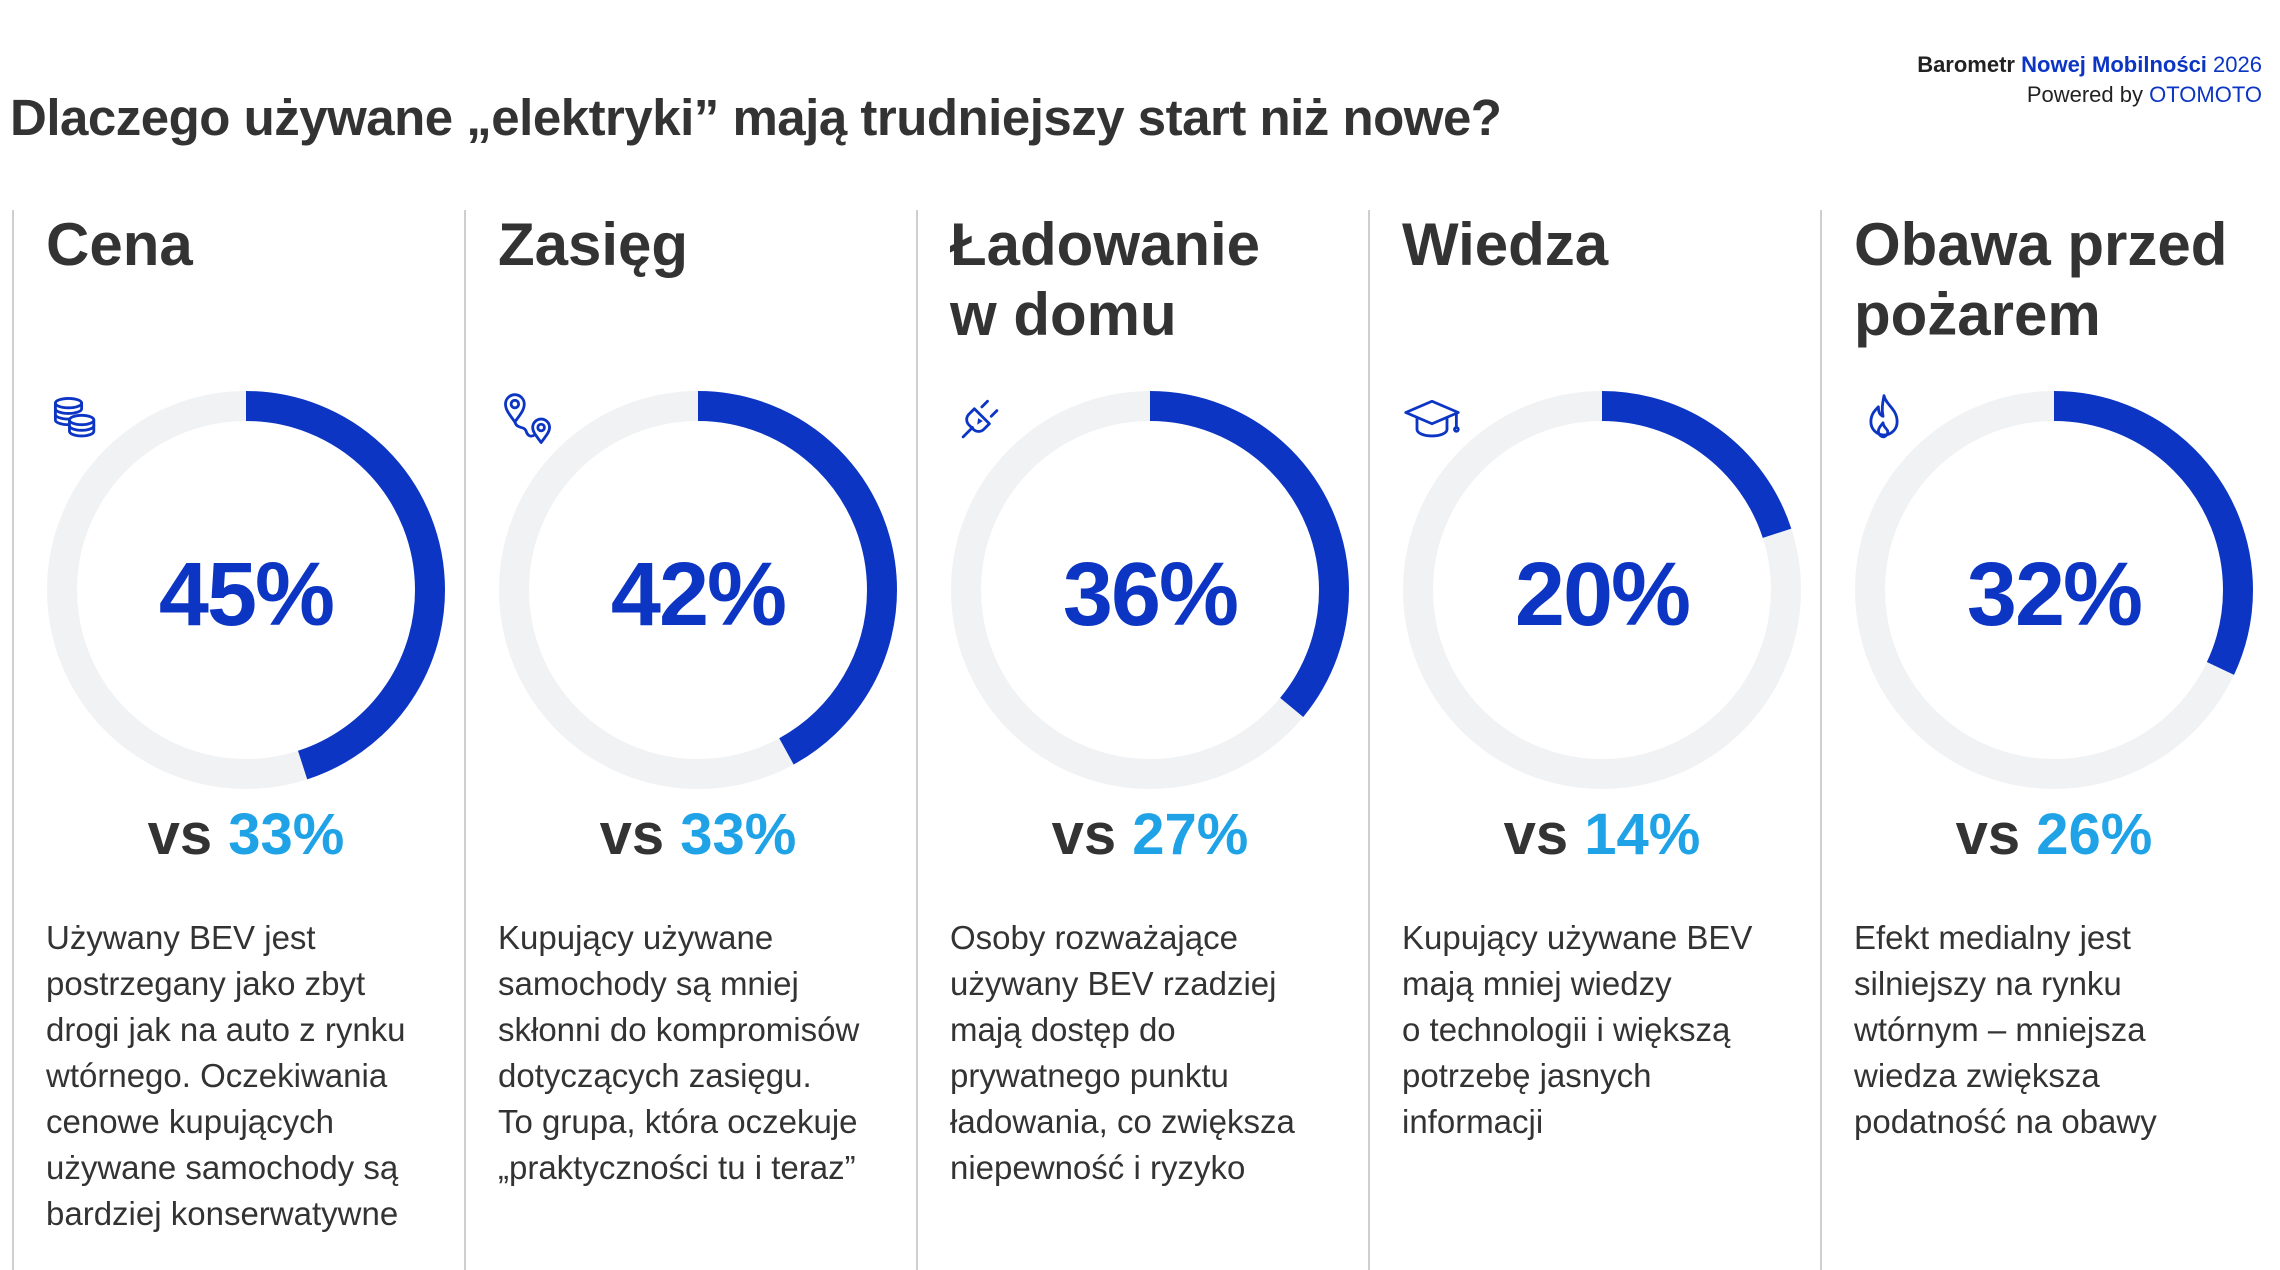 This screenshot has width=2280, height=1270. What do you see at coordinates (636, 937) in the screenshot?
I see `description-line: Kupujący używane` at bounding box center [636, 937].